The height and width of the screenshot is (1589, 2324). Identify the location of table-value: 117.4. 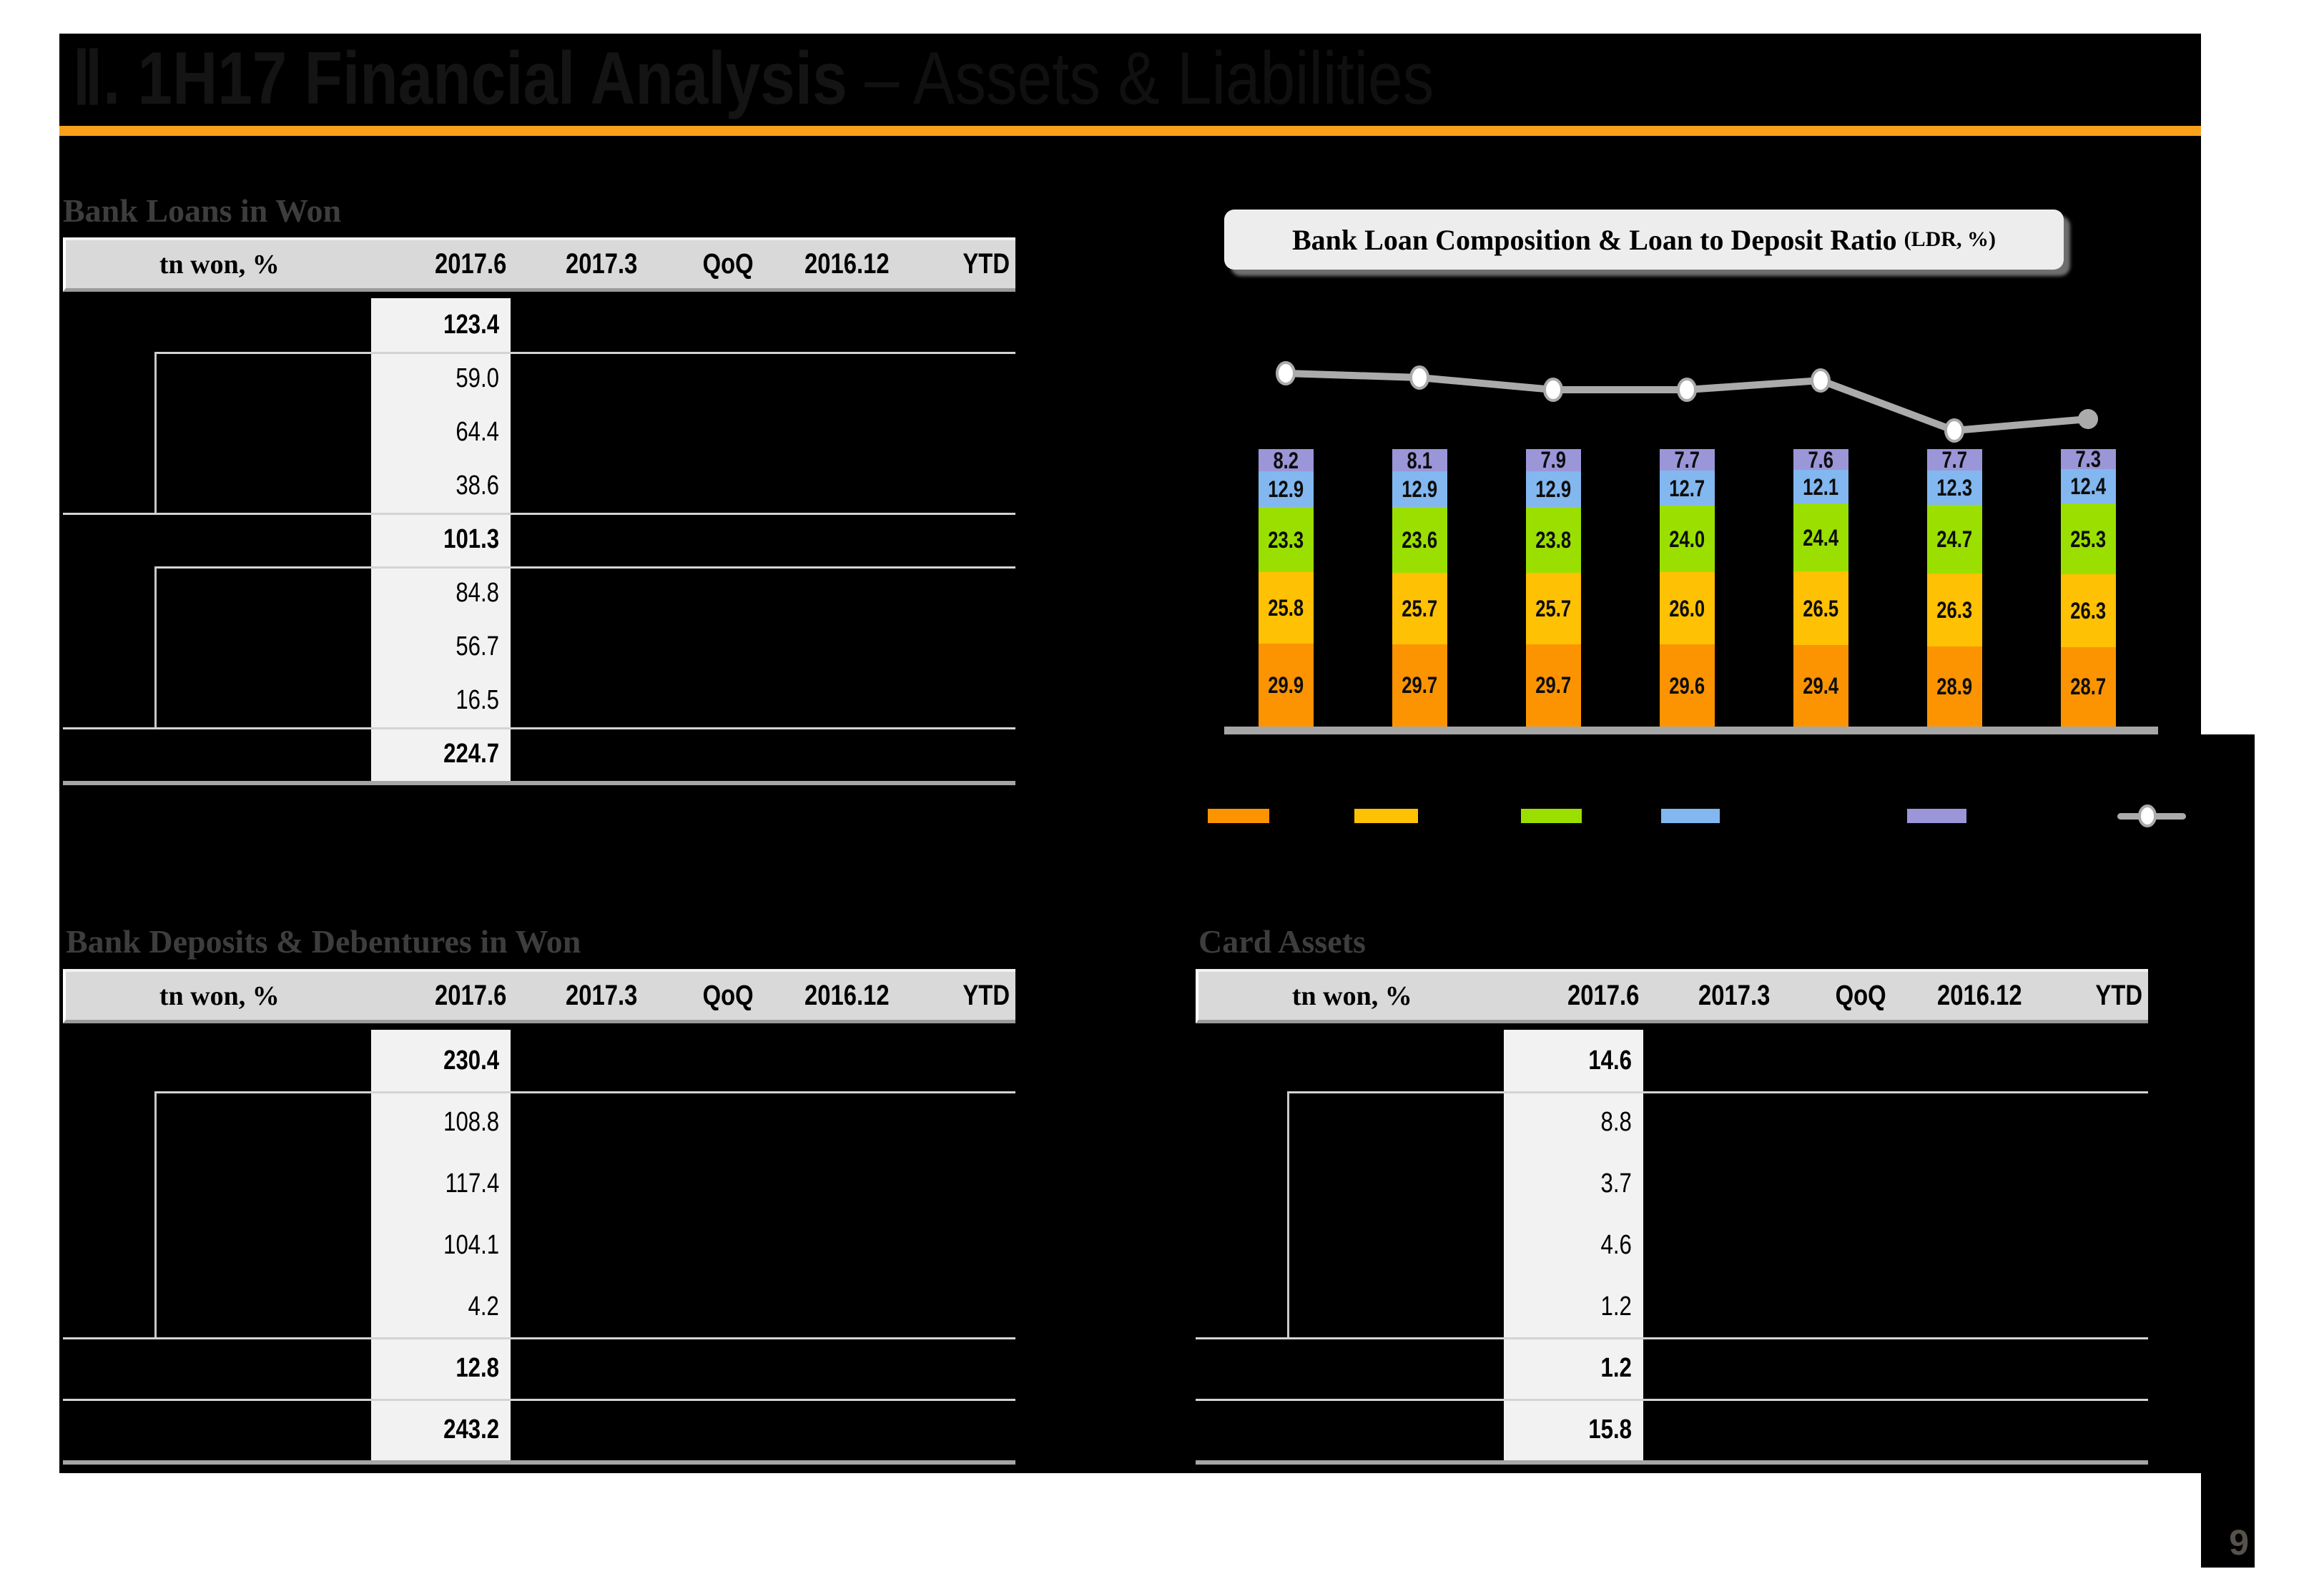
(435, 1183).